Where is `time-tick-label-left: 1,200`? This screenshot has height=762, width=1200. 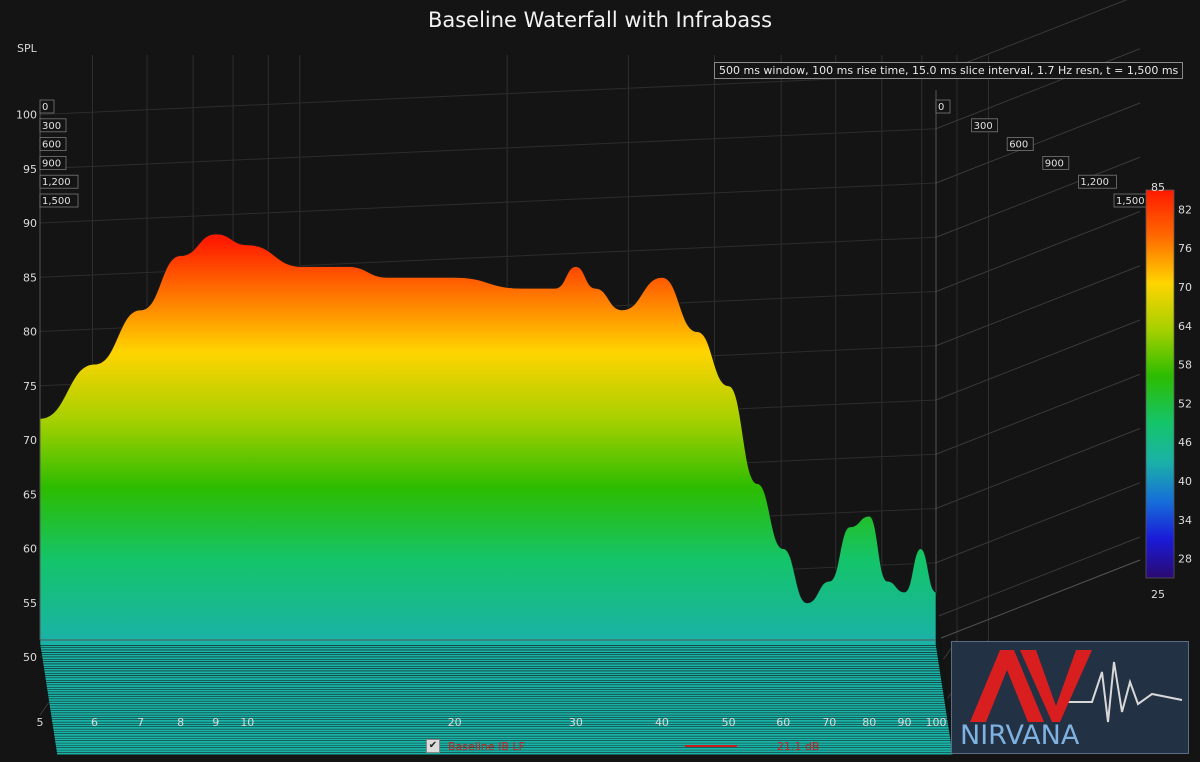 time-tick-label-left: 1,200 is located at coordinates (56, 182).